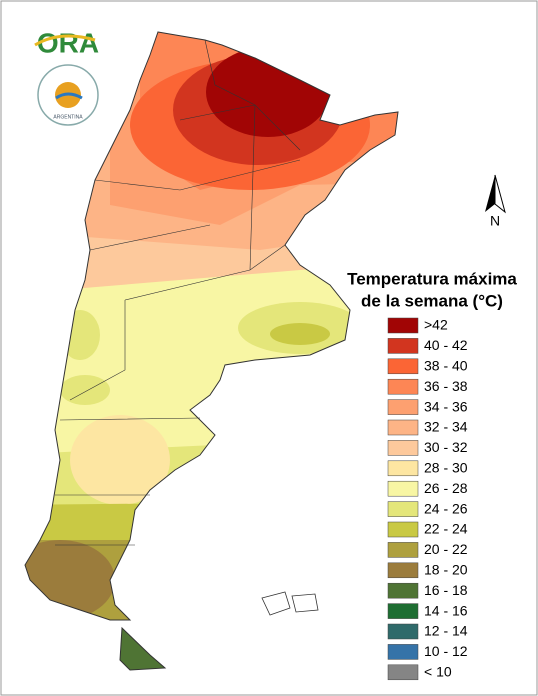  I want to click on legend-label: 12 - 14, so click(446, 631).